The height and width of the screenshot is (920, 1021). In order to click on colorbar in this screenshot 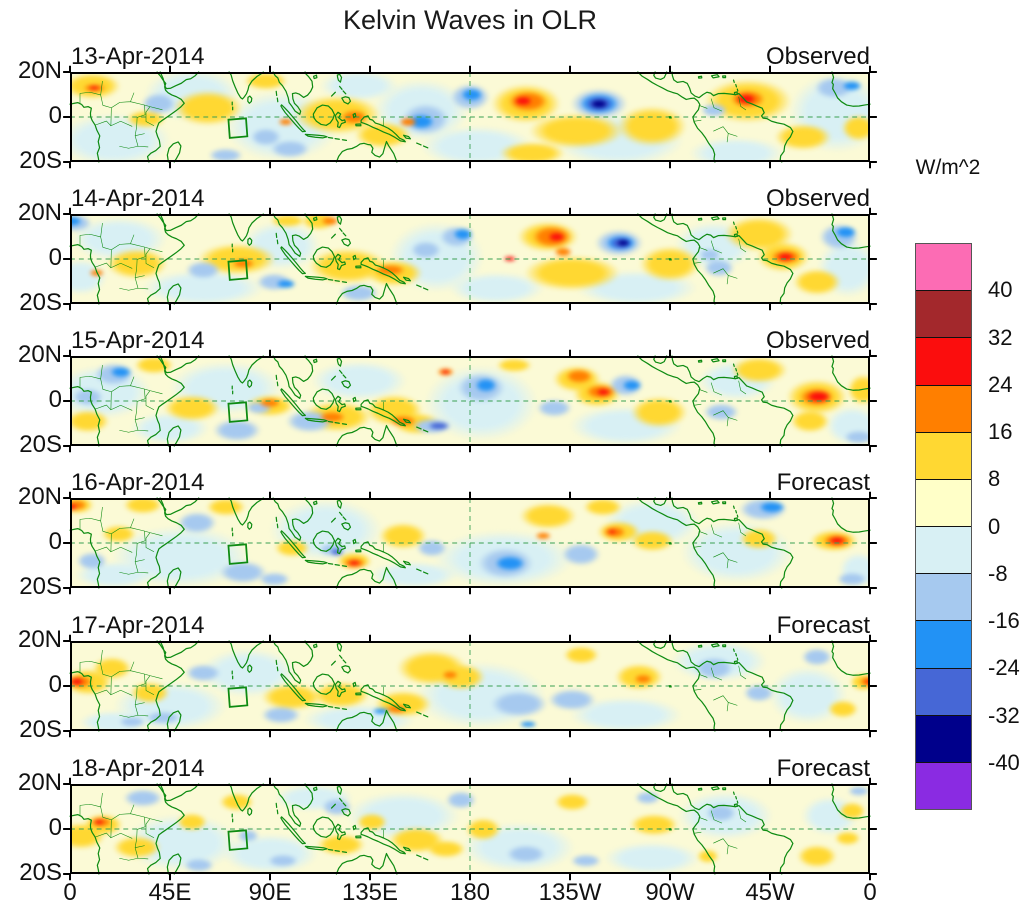, I will do `click(943, 526)`.